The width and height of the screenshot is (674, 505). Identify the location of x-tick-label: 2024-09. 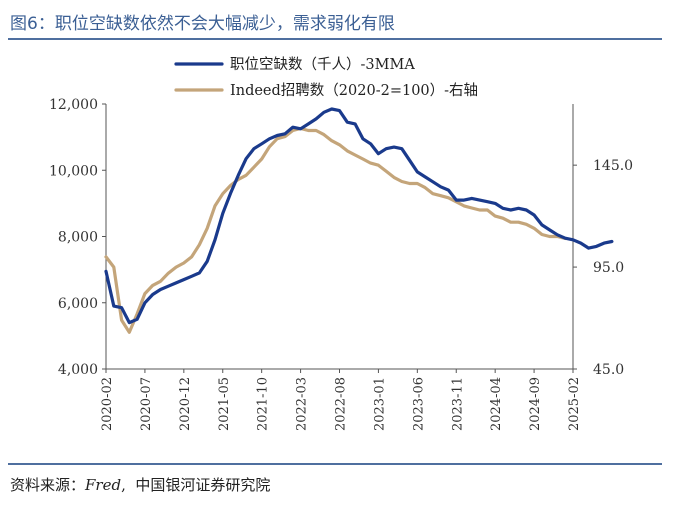
(535, 404).